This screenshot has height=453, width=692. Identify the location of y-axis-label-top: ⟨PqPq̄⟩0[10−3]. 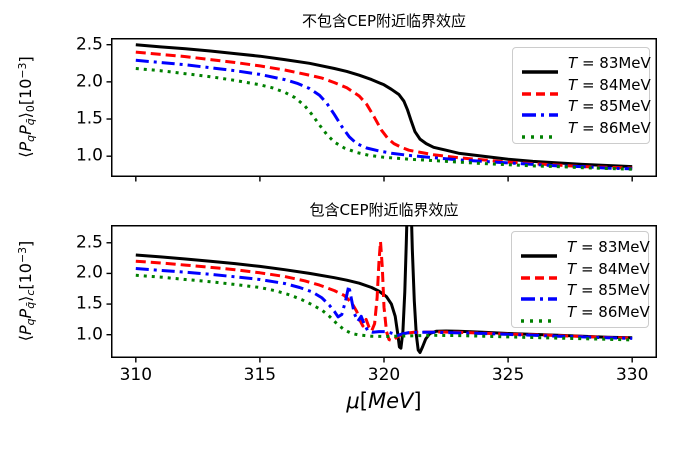
(26, 107).